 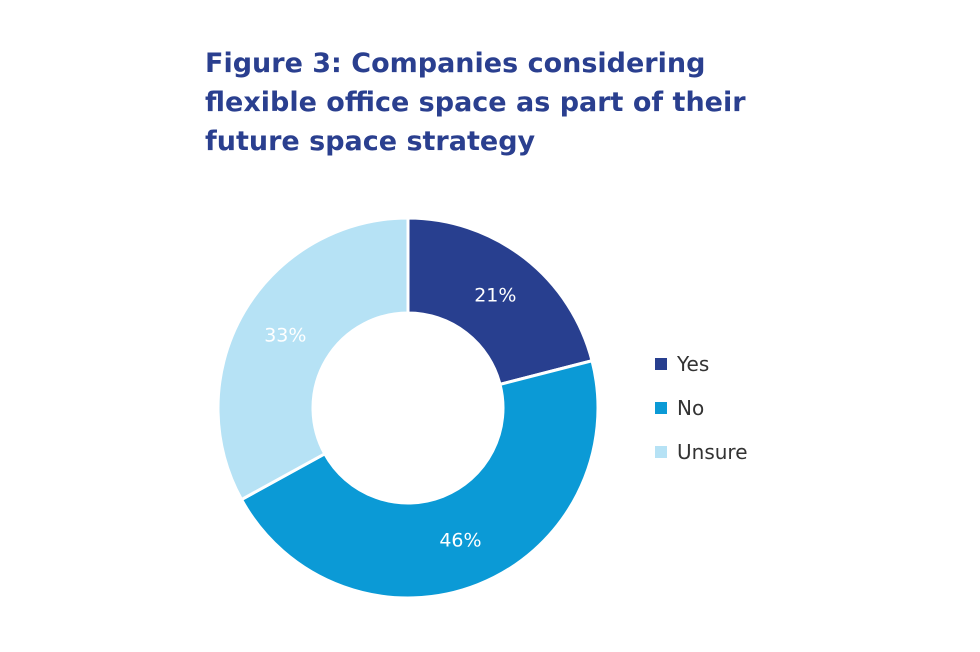 I want to click on legend-label-yes: Yes, so click(x=693, y=364).